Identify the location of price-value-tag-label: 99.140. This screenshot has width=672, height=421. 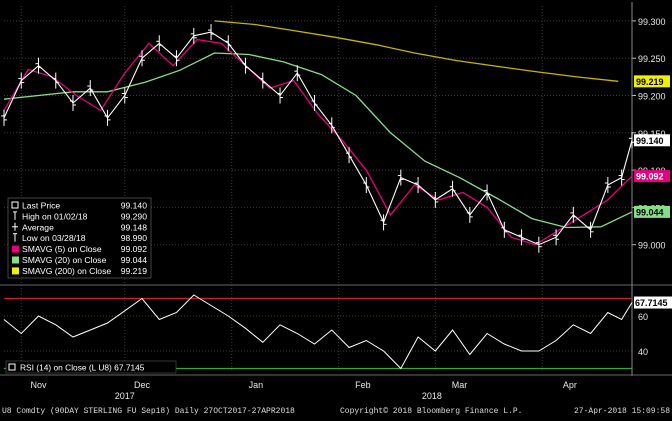
(650, 141).